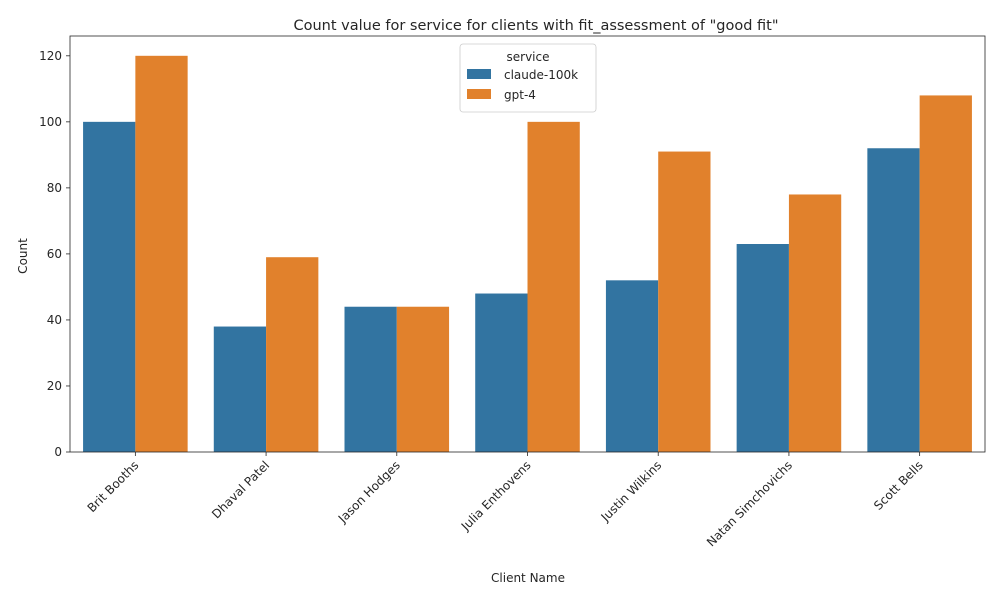  I want to click on legend-label-claude-100k: claude-100k, so click(541, 75).